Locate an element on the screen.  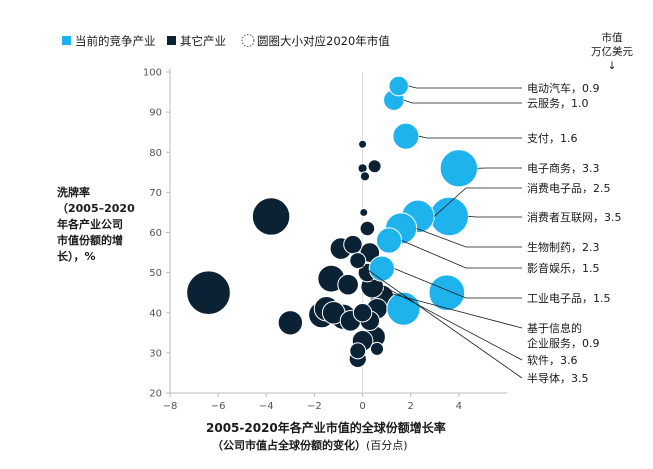
x-tick-label: 0 is located at coordinates (362, 406).